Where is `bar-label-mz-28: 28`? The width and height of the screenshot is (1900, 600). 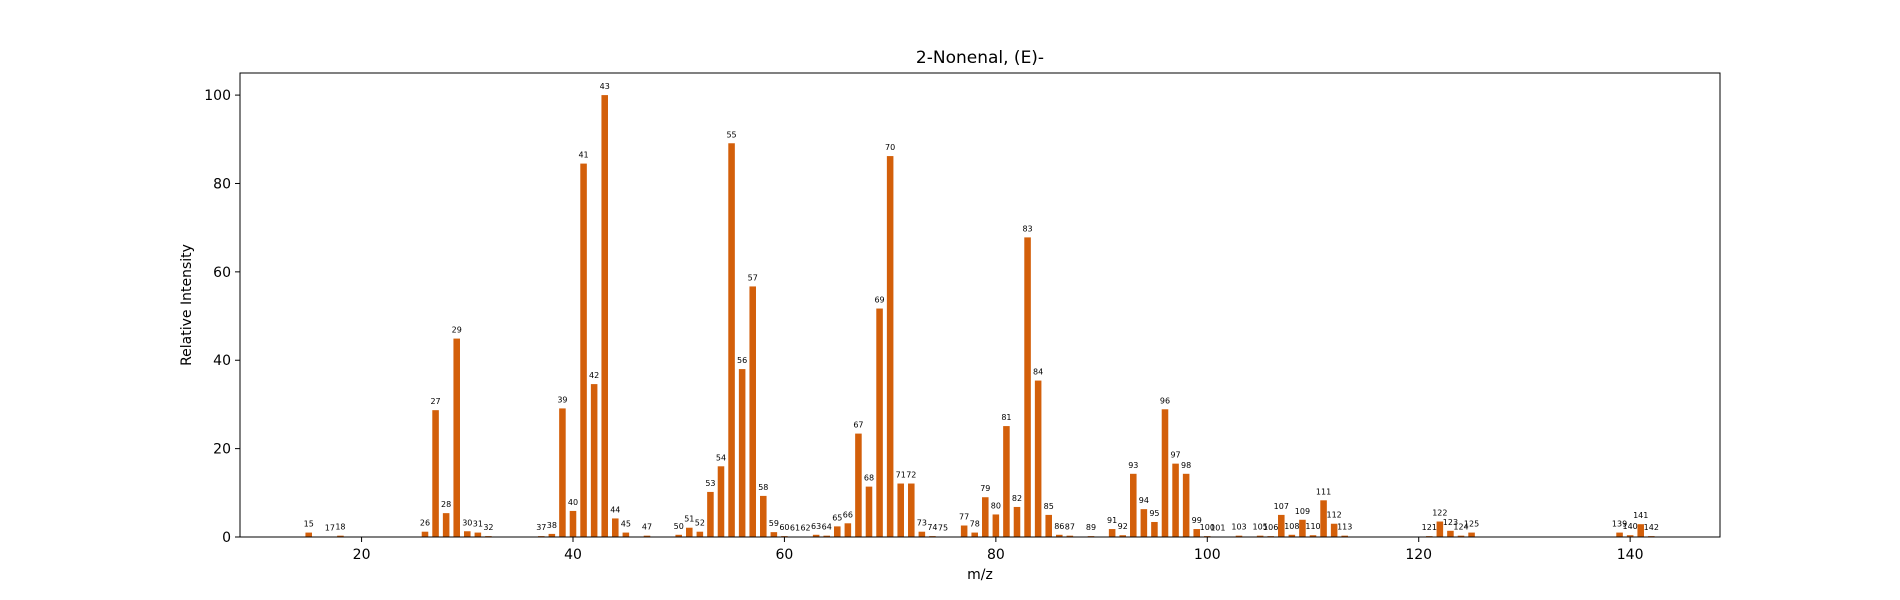
bar-label-mz-28: 28 is located at coordinates (446, 504).